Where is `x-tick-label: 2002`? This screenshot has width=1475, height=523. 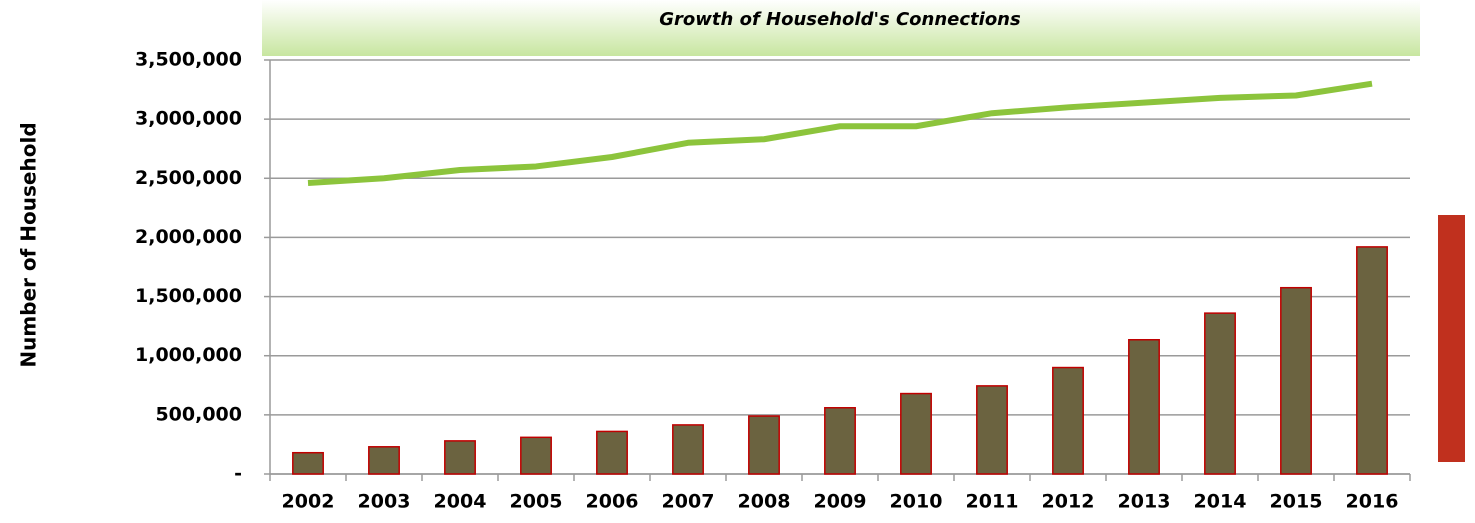 x-tick-label: 2002 is located at coordinates (308, 502).